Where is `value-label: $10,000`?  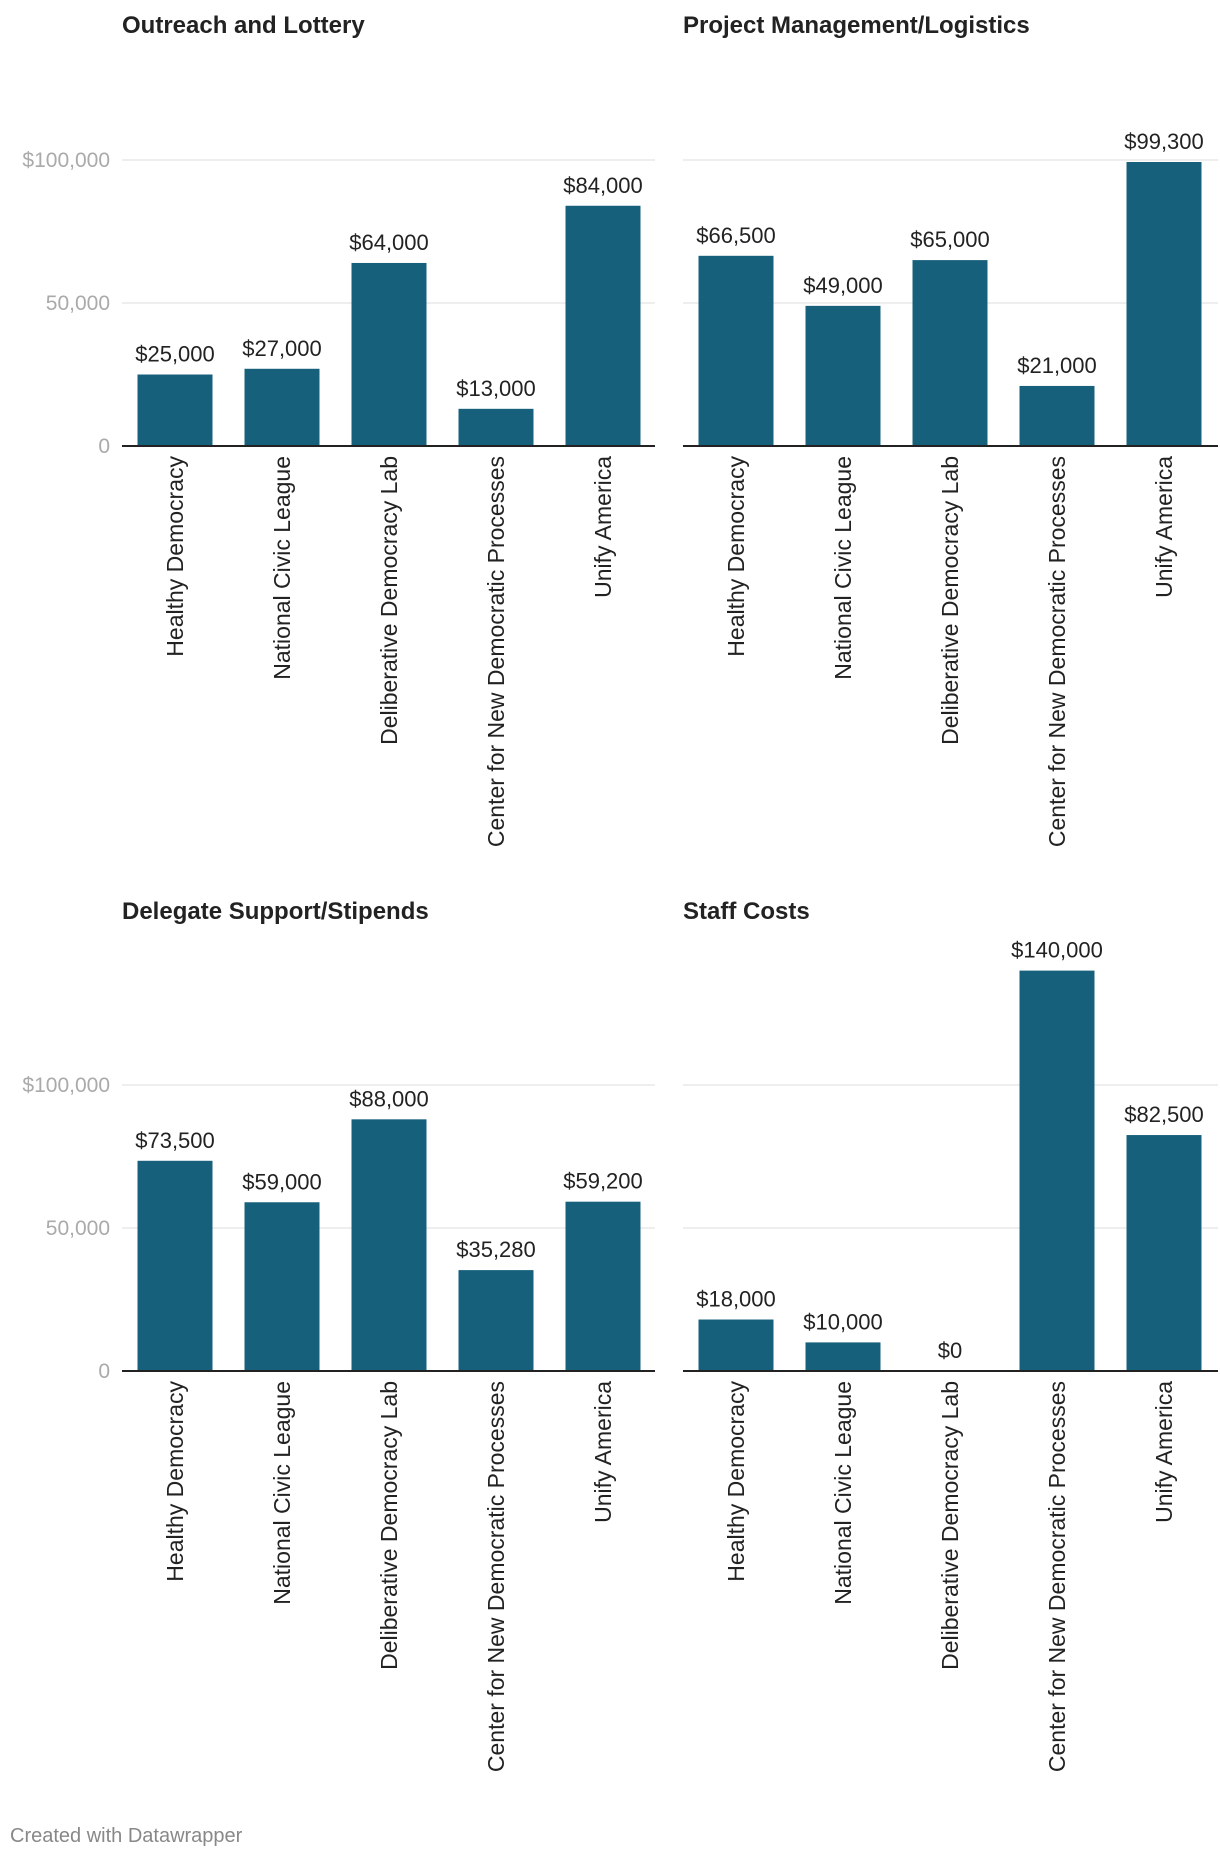
value-label: $10,000 is located at coordinates (843, 1321).